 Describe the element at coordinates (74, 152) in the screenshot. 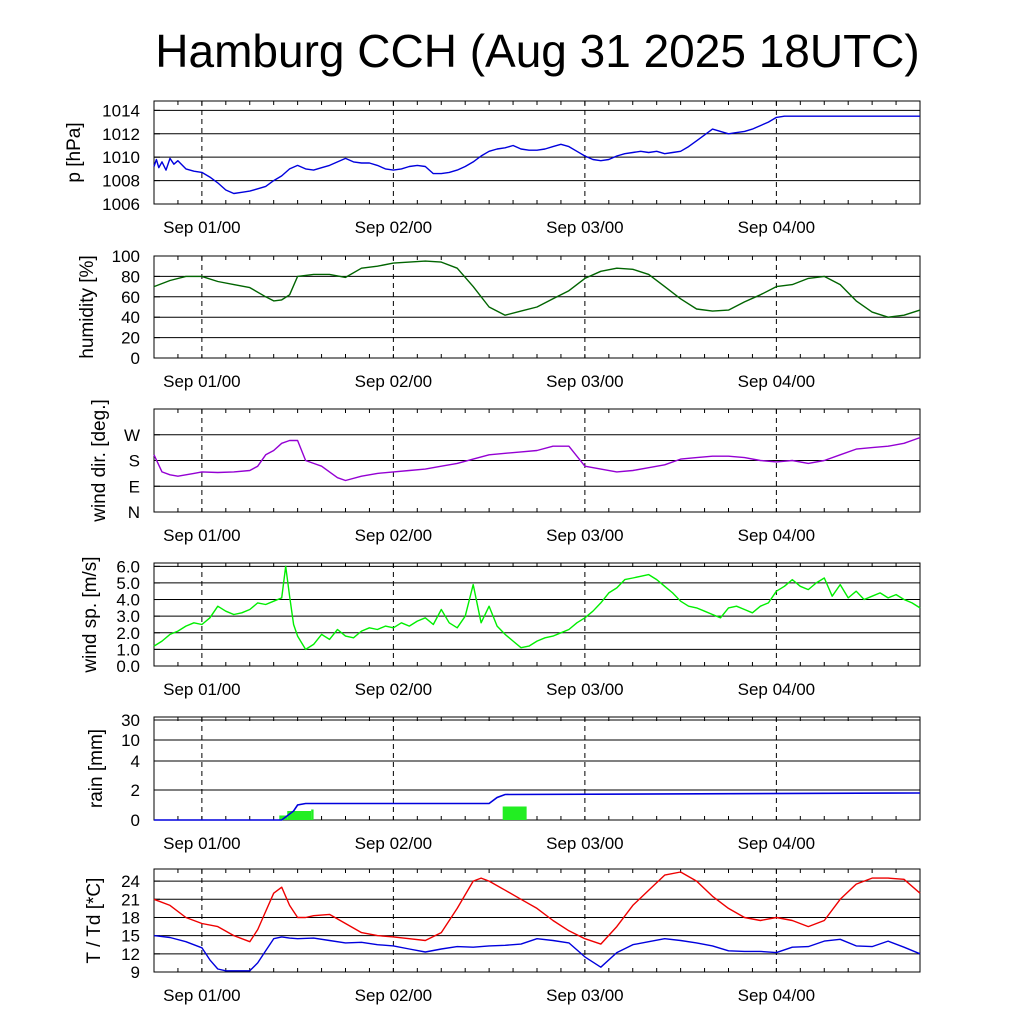

I see `pressure-ylabel: p [hPa]` at that location.